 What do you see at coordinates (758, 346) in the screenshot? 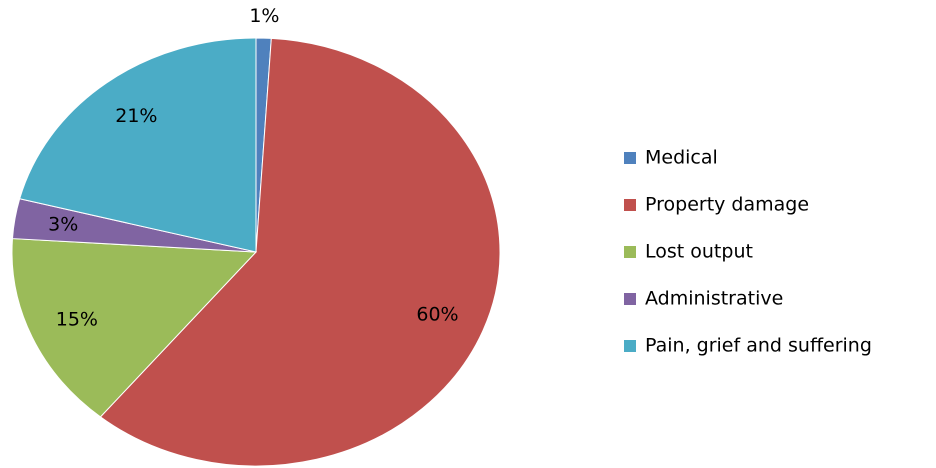
I see `legend-label: Pain, grief and suffering` at bounding box center [758, 346].